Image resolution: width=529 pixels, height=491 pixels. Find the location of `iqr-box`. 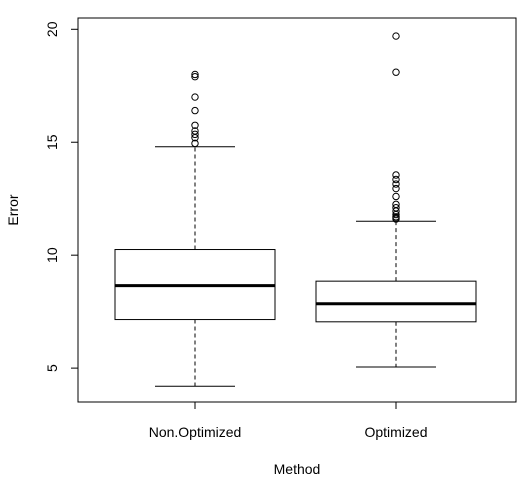

iqr-box is located at coordinates (396, 301).